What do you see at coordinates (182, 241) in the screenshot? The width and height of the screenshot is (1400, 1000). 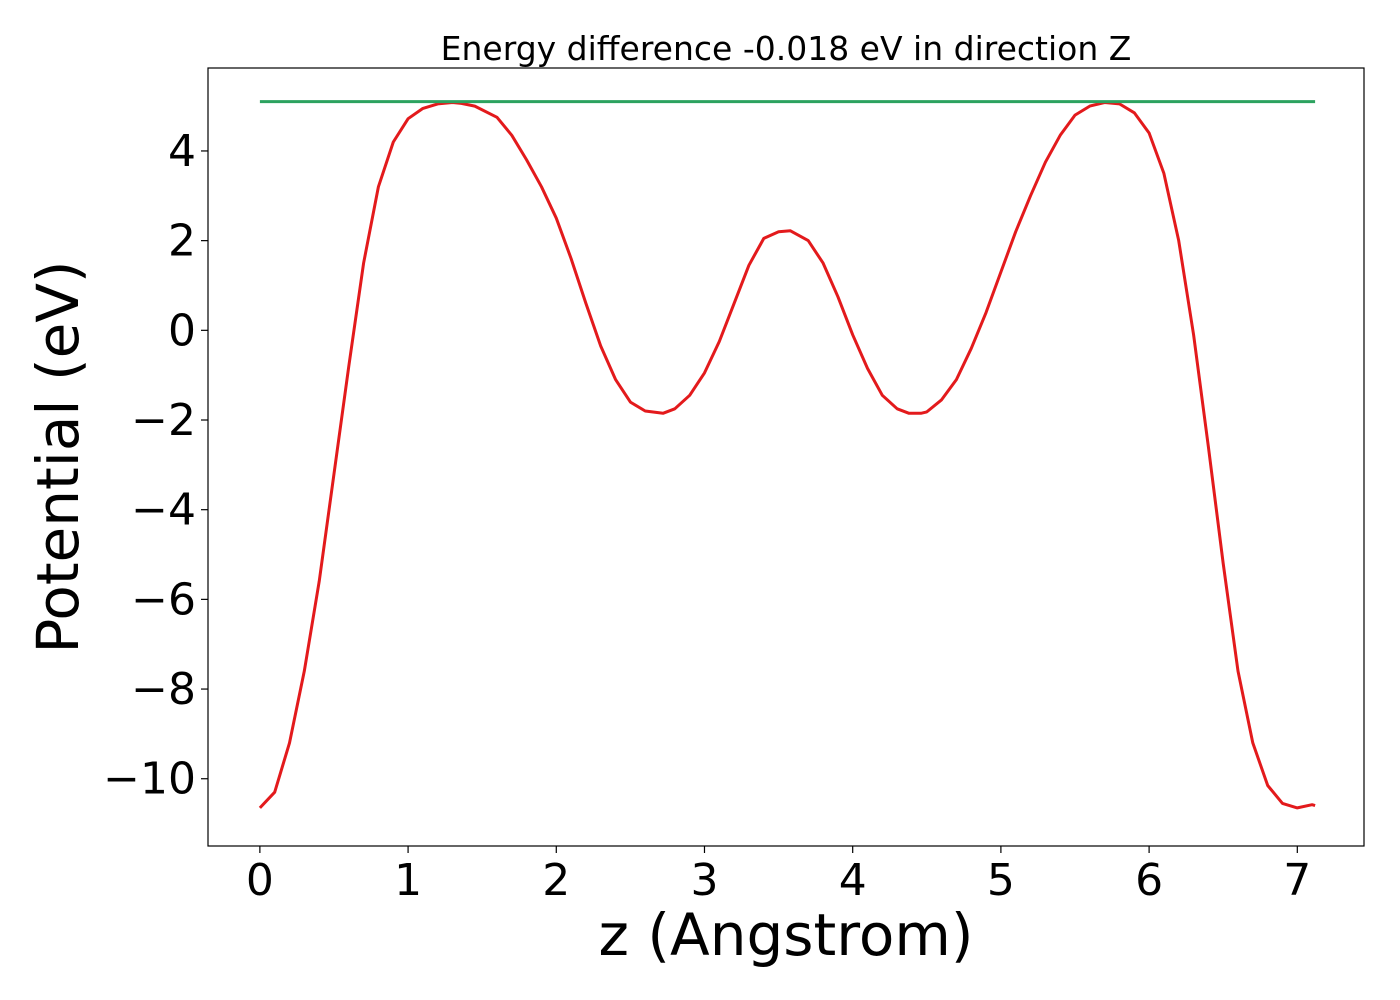 I see `y-tick-label: 2` at bounding box center [182, 241].